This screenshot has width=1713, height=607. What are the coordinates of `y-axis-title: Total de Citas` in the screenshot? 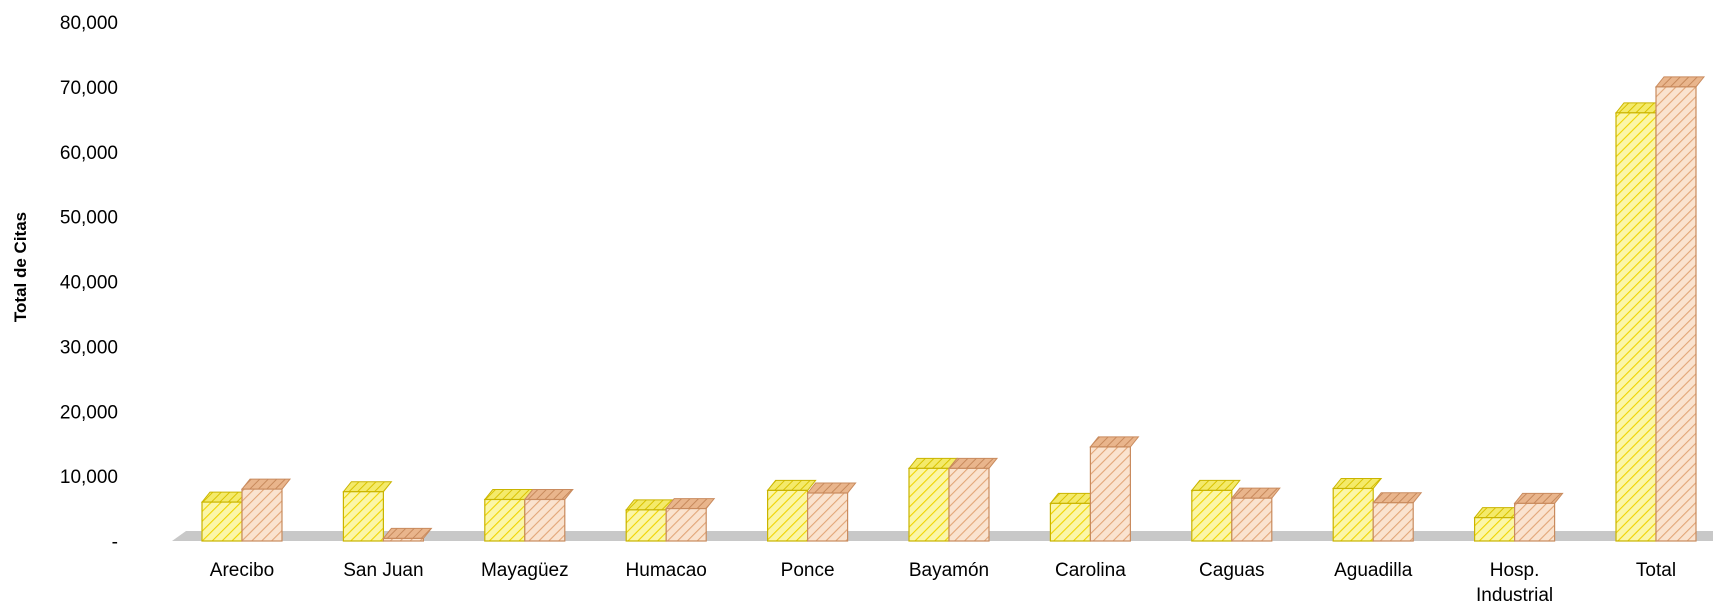 It's located at (20, 267).